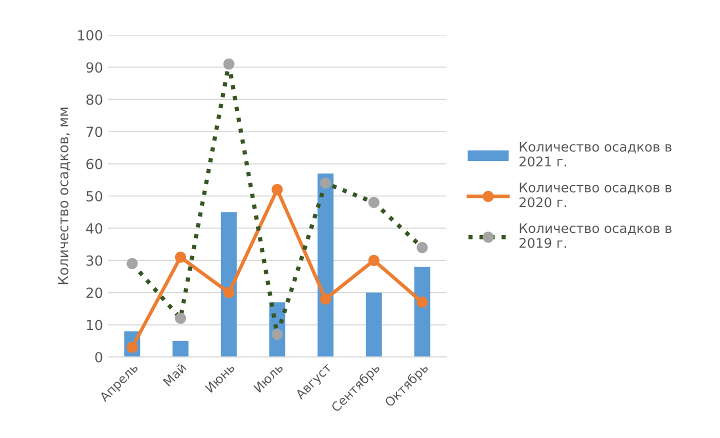  What do you see at coordinates (94, 99) in the screenshot?
I see `y-tick-label: 80` at bounding box center [94, 99].